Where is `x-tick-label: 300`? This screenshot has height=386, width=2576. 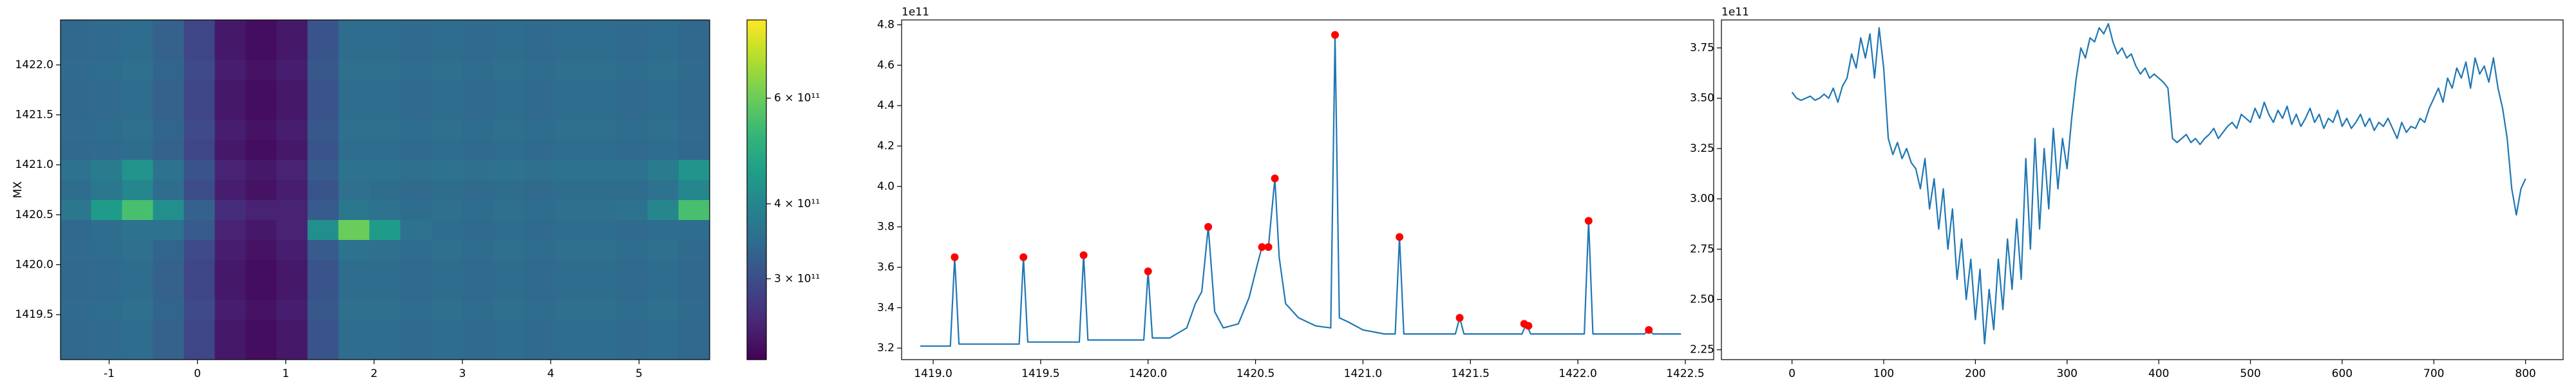
x-tick-label: 300 is located at coordinates (2068, 373).